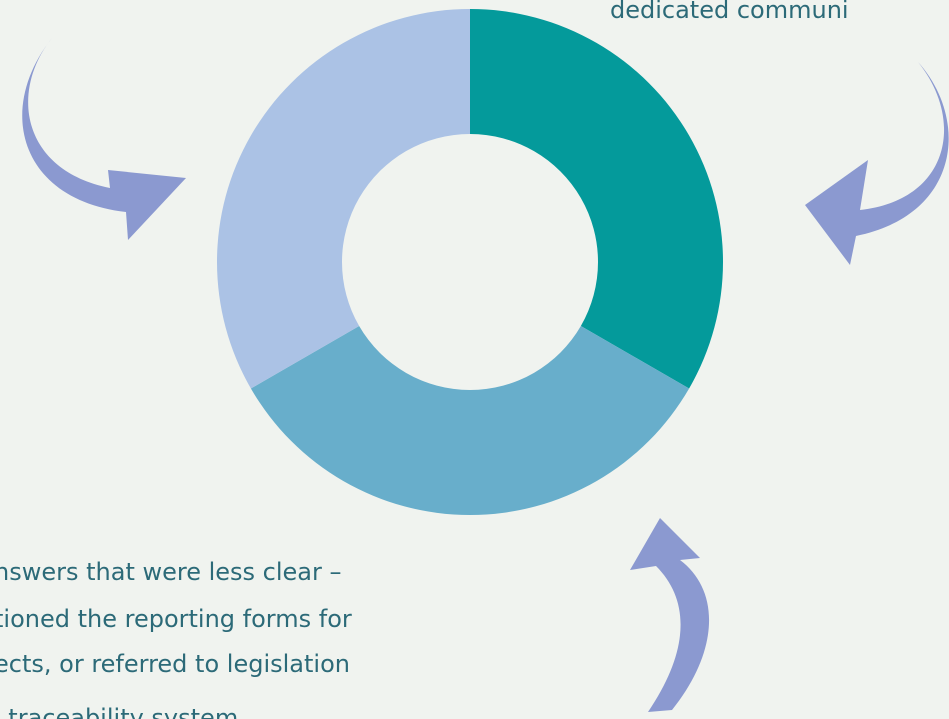  What do you see at coordinates (176, 619) in the screenshot?
I see `annotation: tioned the reporting forms for` at bounding box center [176, 619].